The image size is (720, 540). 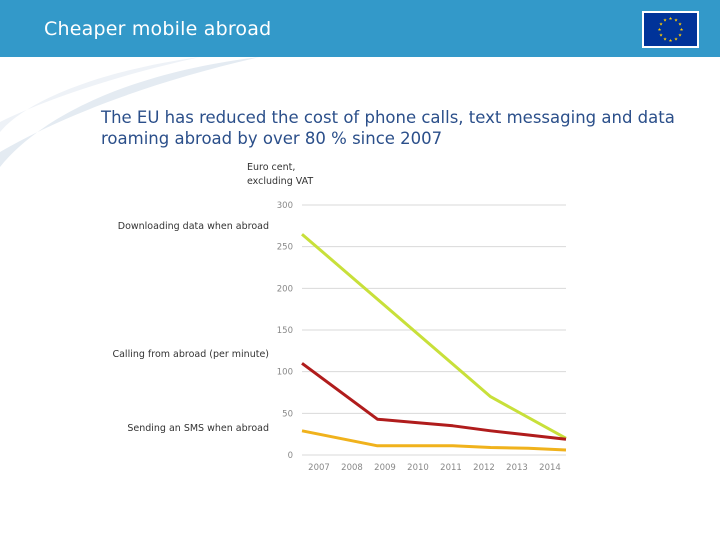 What do you see at coordinates (285, 373) in the screenshot?
I see `y-tick-label: 100` at bounding box center [285, 373].